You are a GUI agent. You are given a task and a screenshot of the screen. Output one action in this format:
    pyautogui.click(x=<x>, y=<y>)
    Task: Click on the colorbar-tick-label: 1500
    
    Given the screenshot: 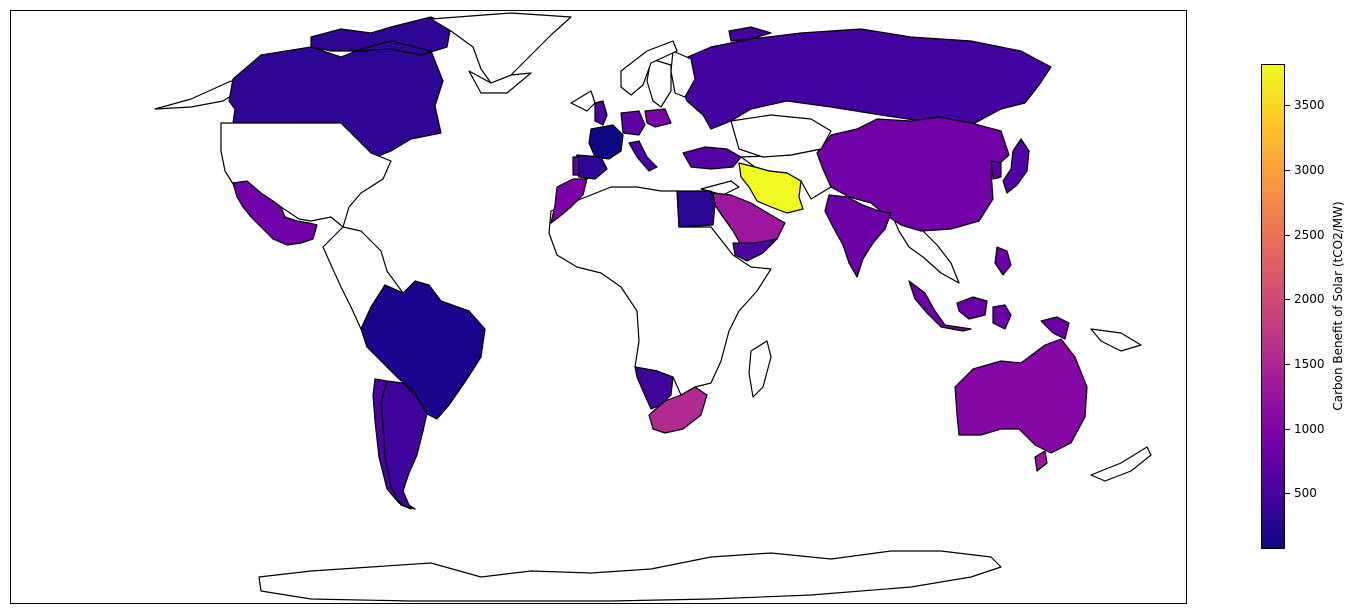 What is the action you would take?
    pyautogui.click(x=1309, y=364)
    